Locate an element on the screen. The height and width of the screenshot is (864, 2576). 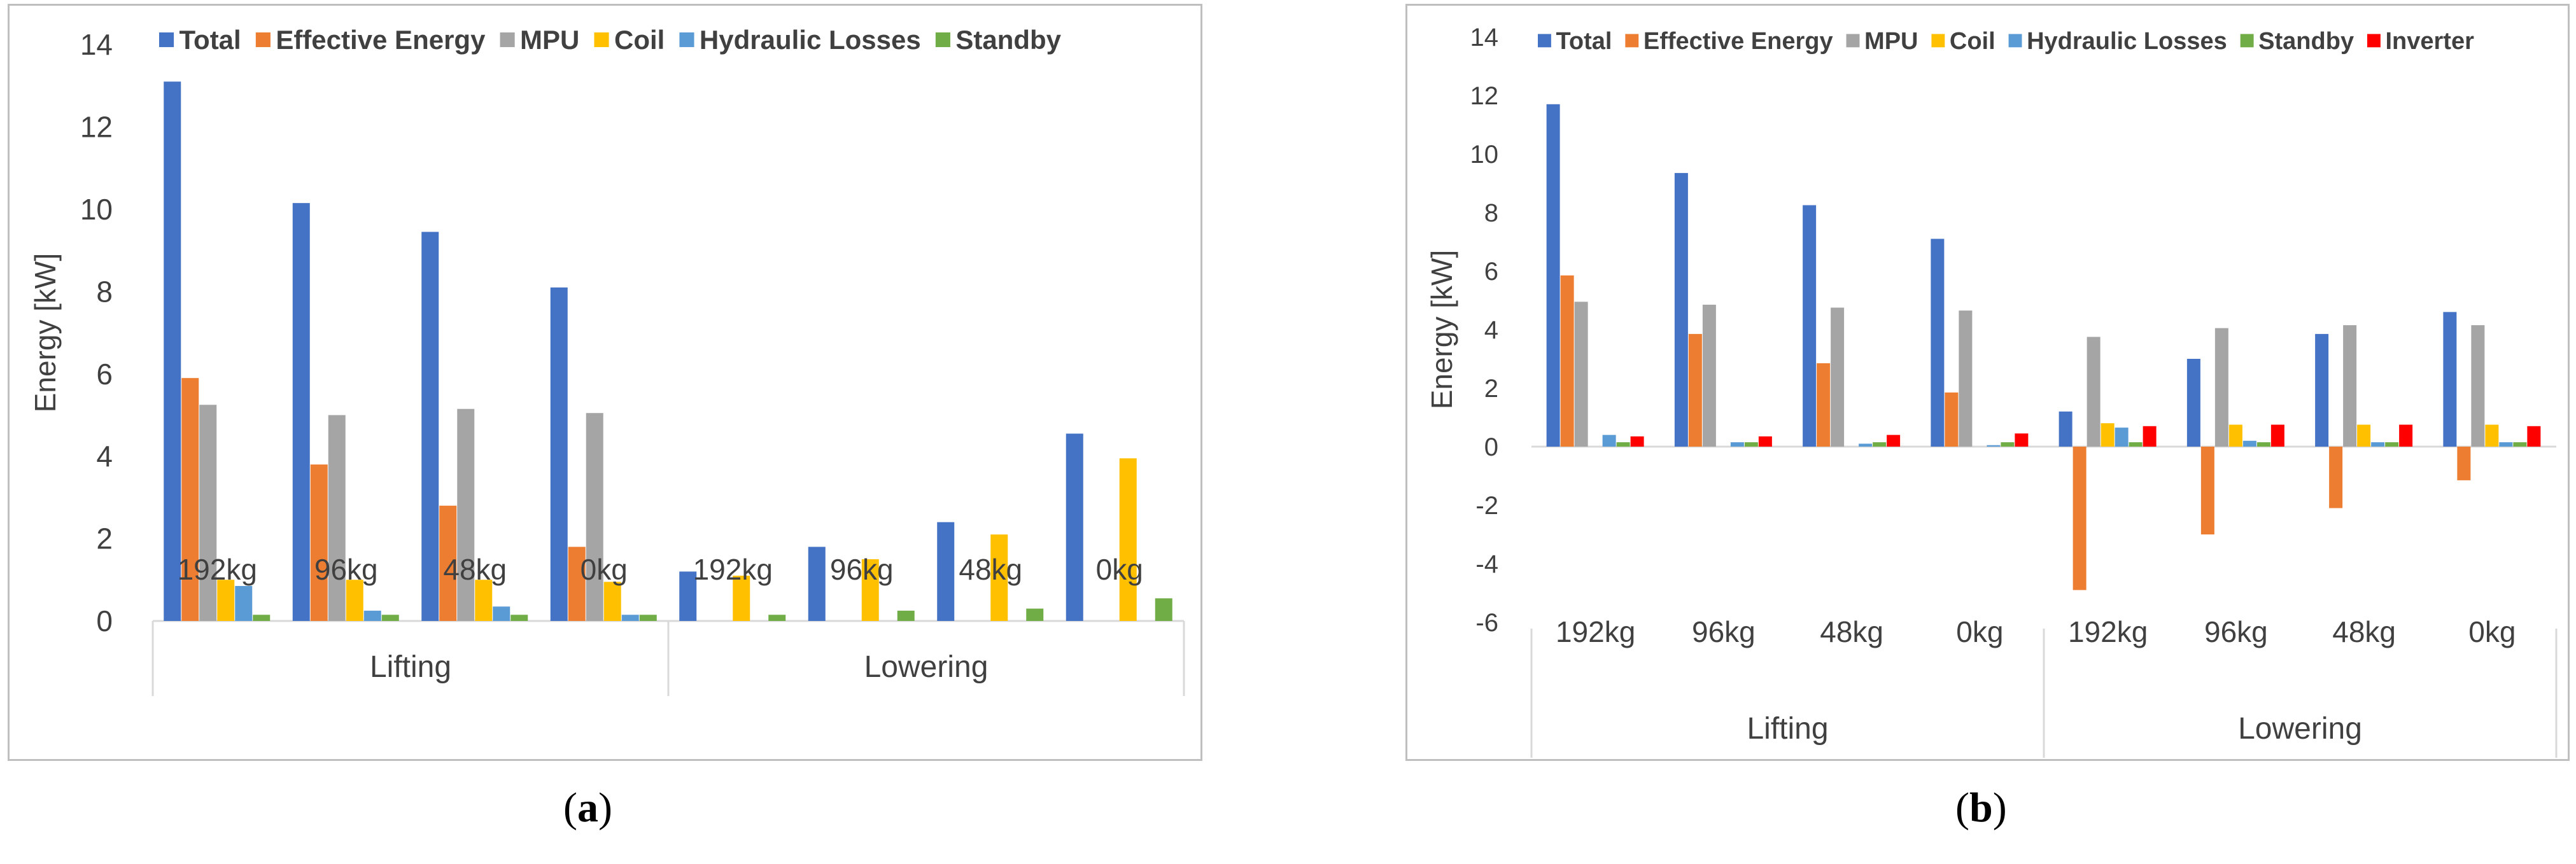
legend-item-coil: Coil is located at coordinates (1963, 41).